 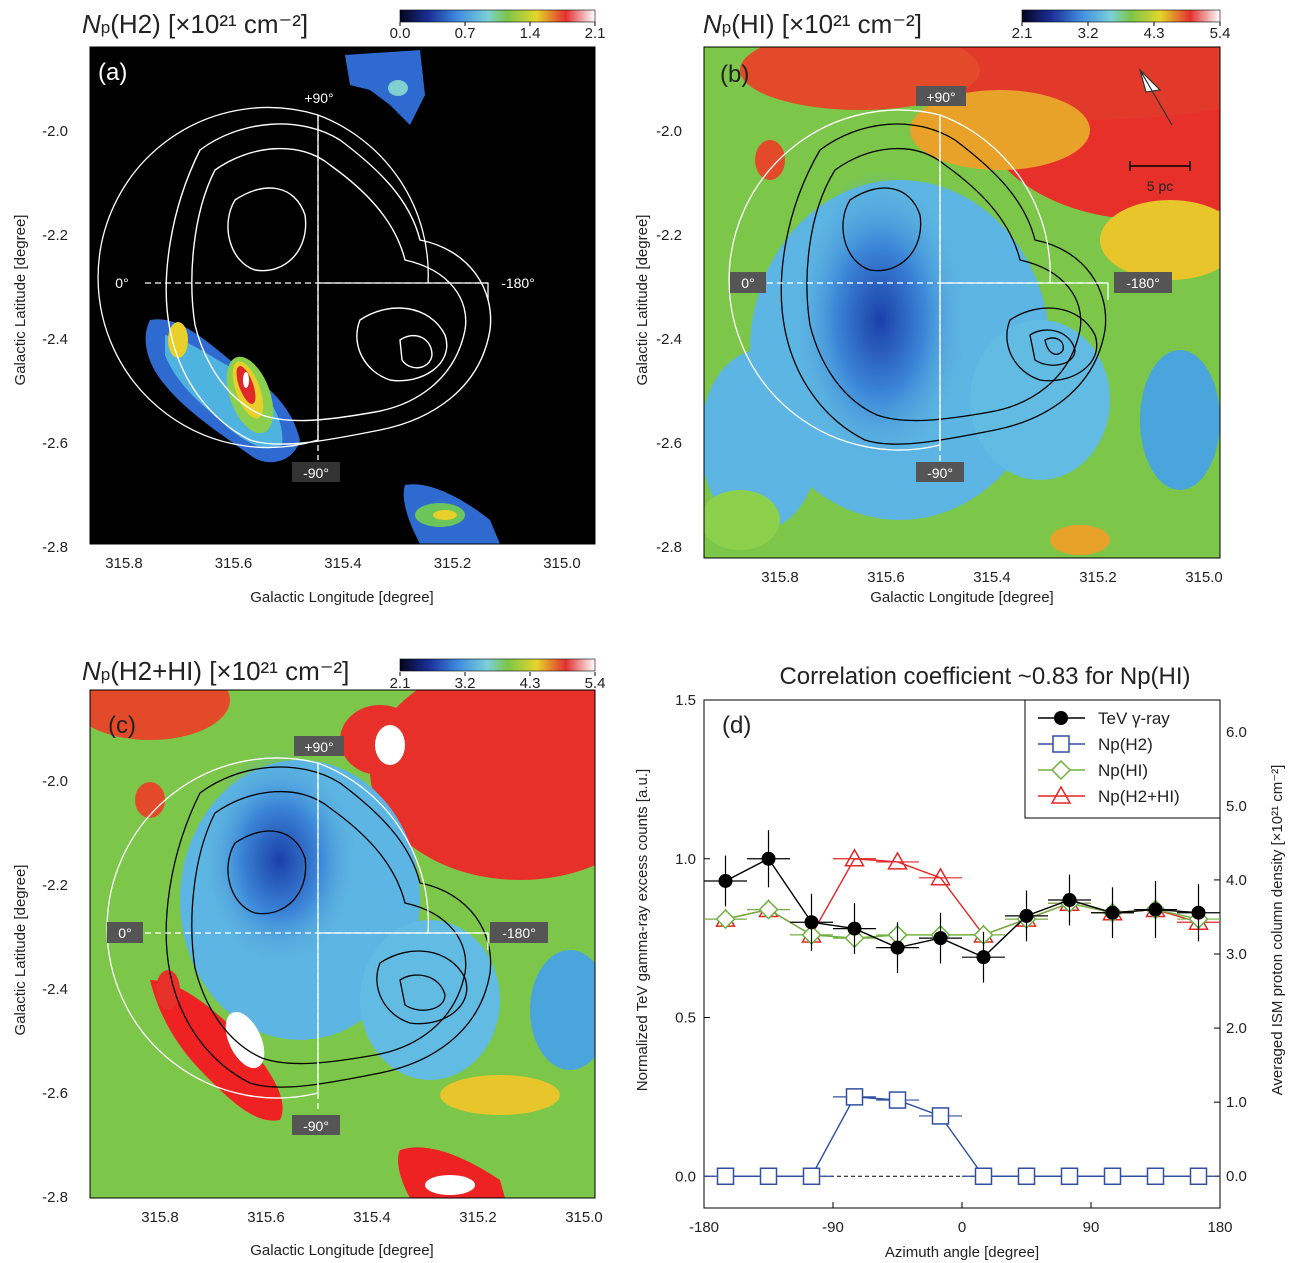 What do you see at coordinates (704, 1227) in the screenshot?
I see `chart-x-tick-label: -180` at bounding box center [704, 1227].